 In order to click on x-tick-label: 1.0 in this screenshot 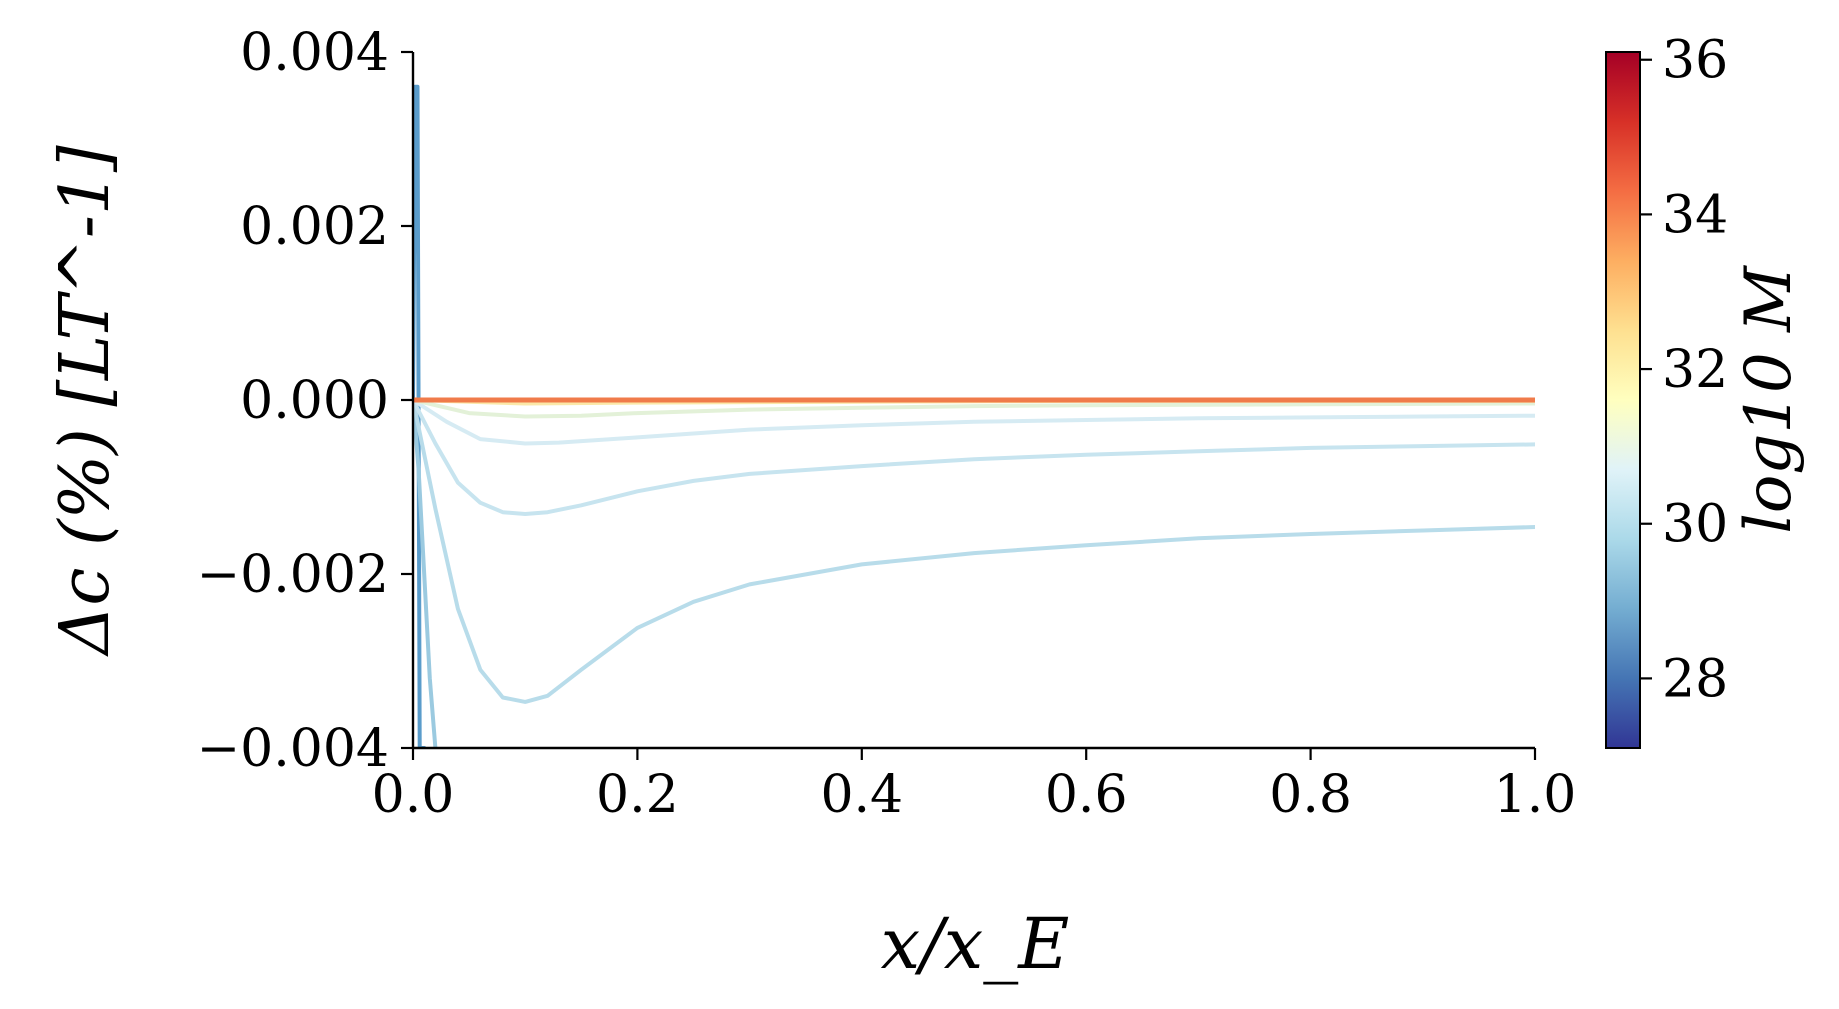, I will do `click(1535, 795)`.